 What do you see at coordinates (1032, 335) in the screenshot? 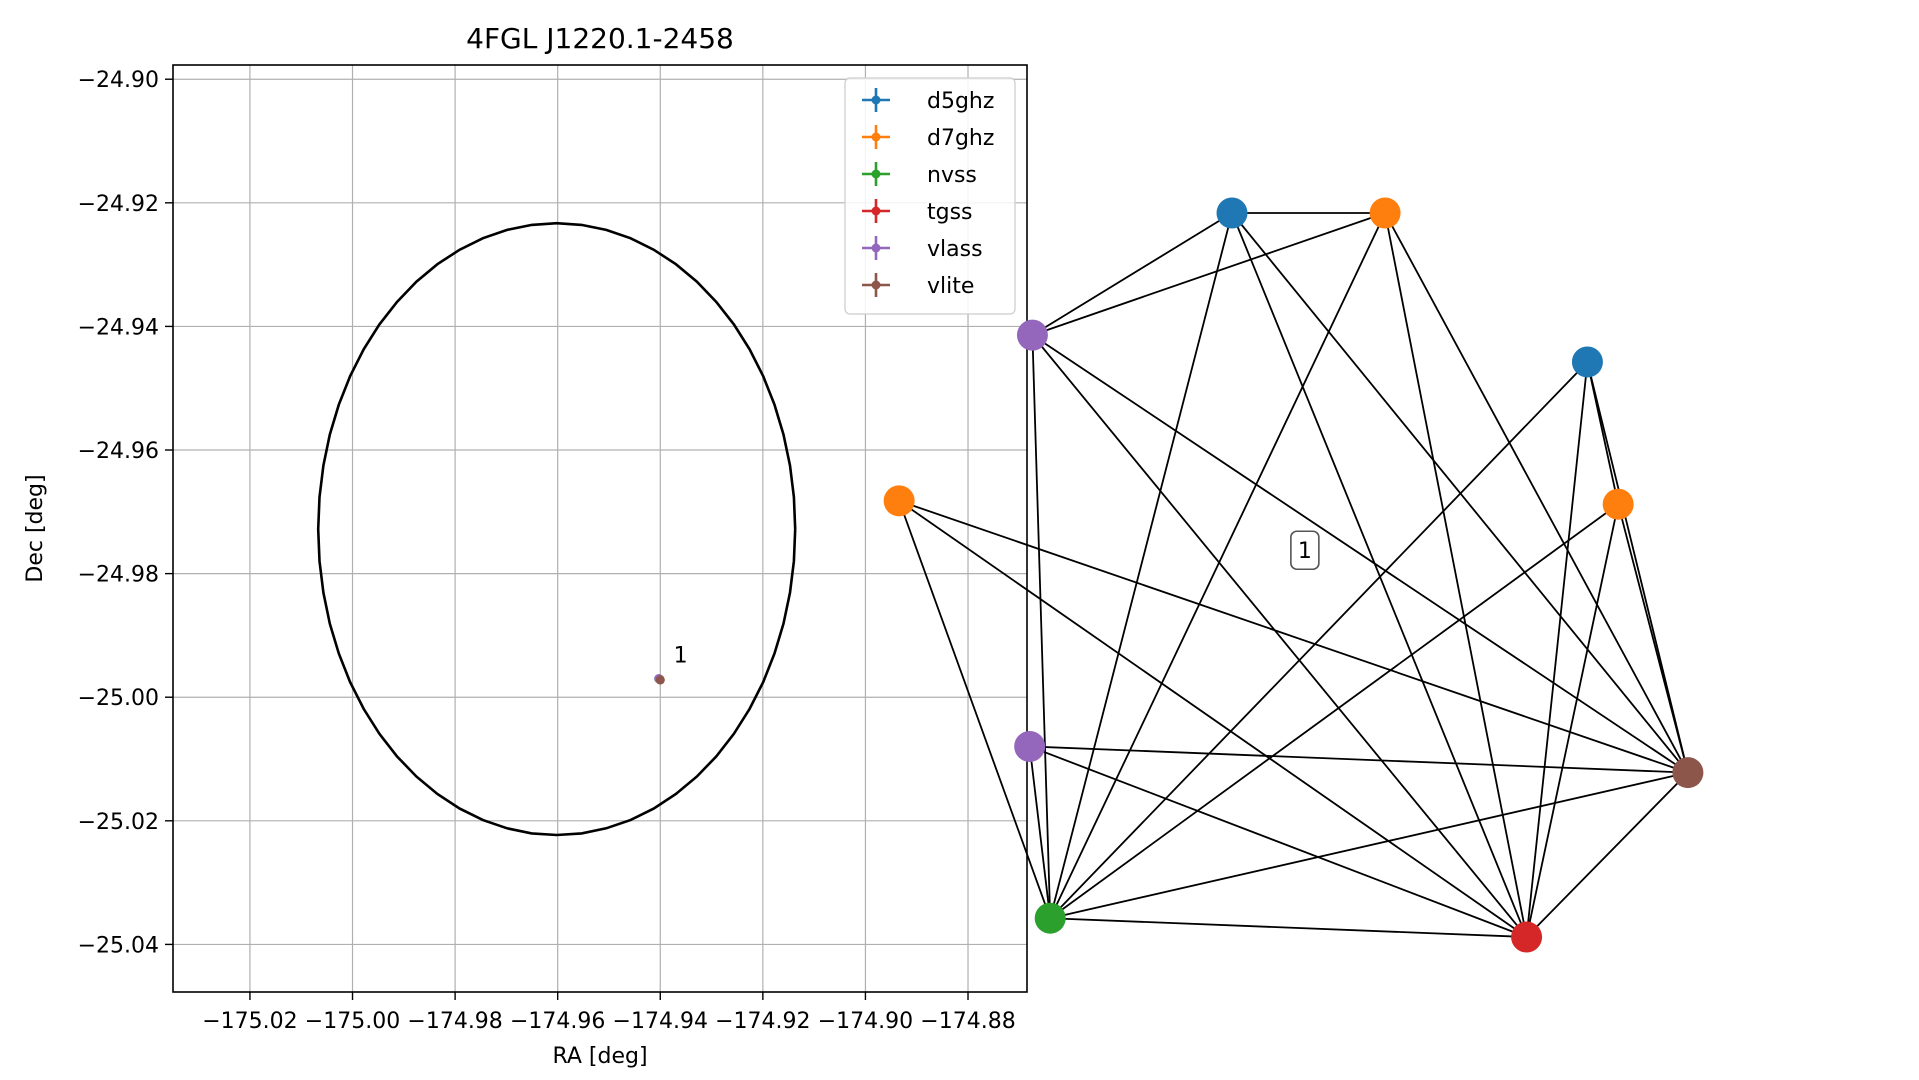
I see `network-node-vlassA` at bounding box center [1032, 335].